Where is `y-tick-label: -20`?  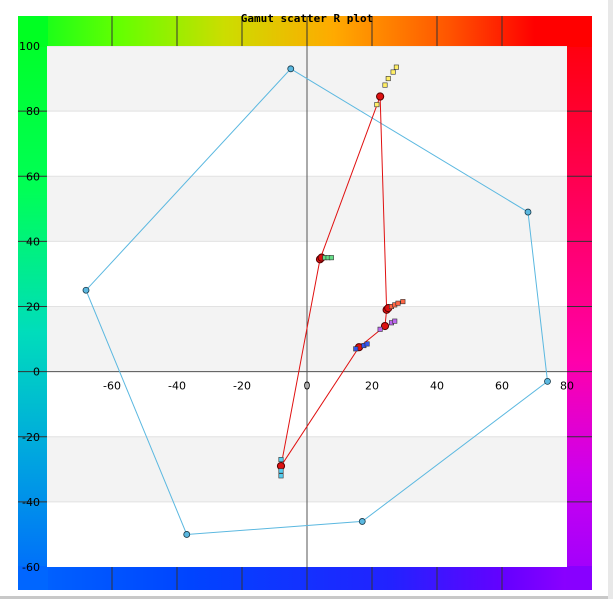 y-tick-label: -20 is located at coordinates (31, 437).